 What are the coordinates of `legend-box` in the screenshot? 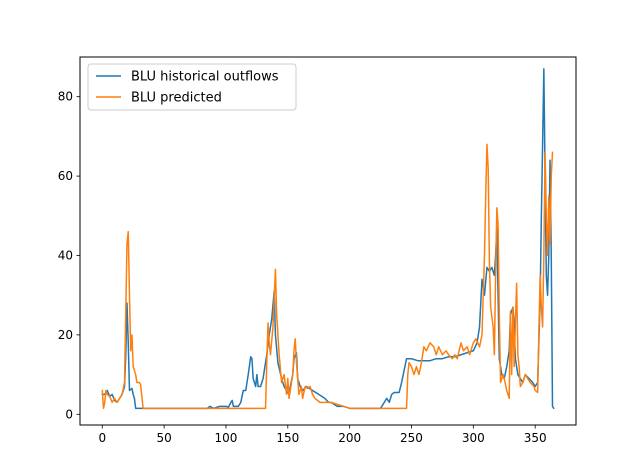 It's located at (192, 87).